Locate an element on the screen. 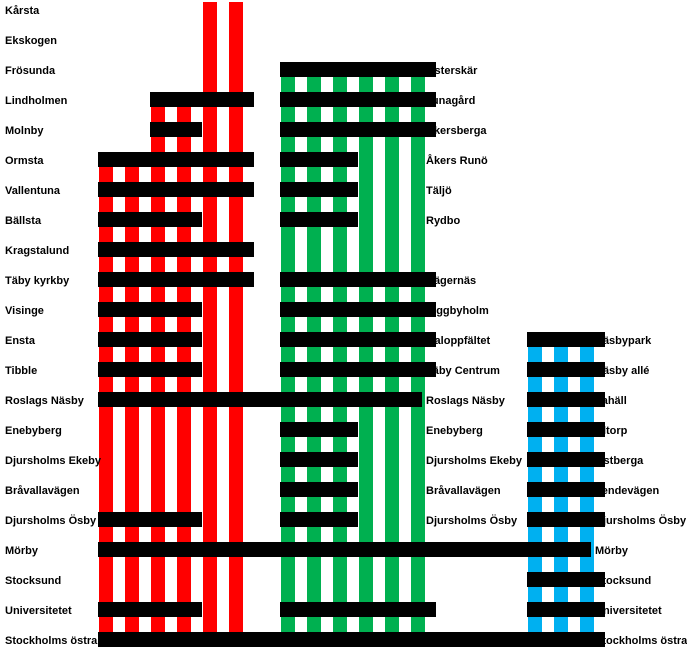 The image size is (687, 649). station-label-middle: Viggbyholm is located at coordinates (457, 311).